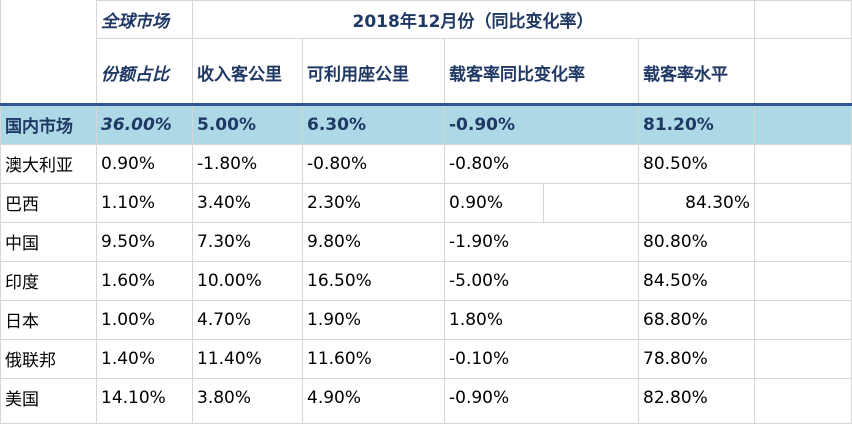 This screenshot has width=852, height=424. What do you see at coordinates (224, 241) in the screenshot?
I see `country-rpk: 7.30%` at bounding box center [224, 241].